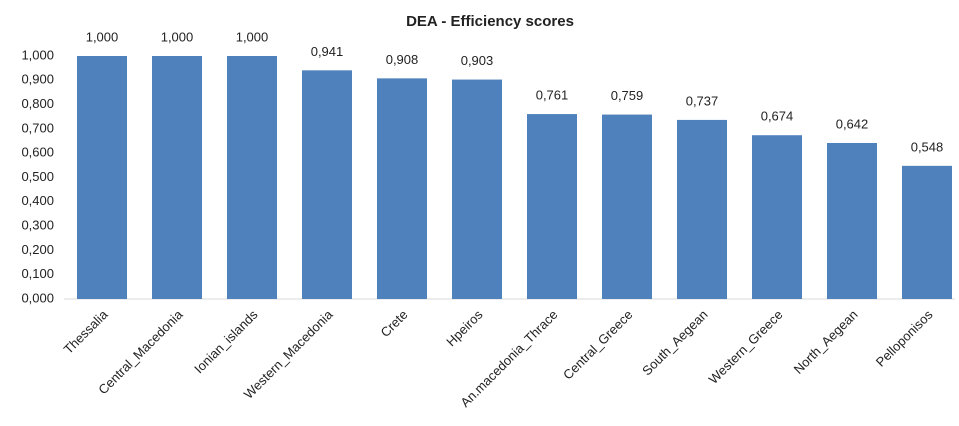  I want to click on y-tick-label: 0,800, so click(37, 103).